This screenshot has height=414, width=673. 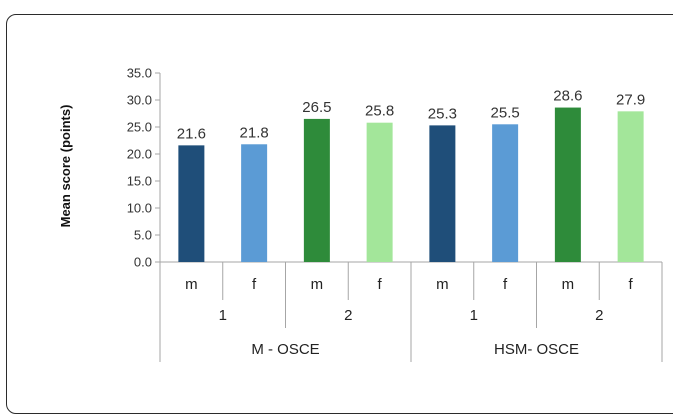 I want to click on category-labels: m f m f m f m f 1 2 1 2 M - OSCE HSM- OSCE, so click(x=409, y=317).